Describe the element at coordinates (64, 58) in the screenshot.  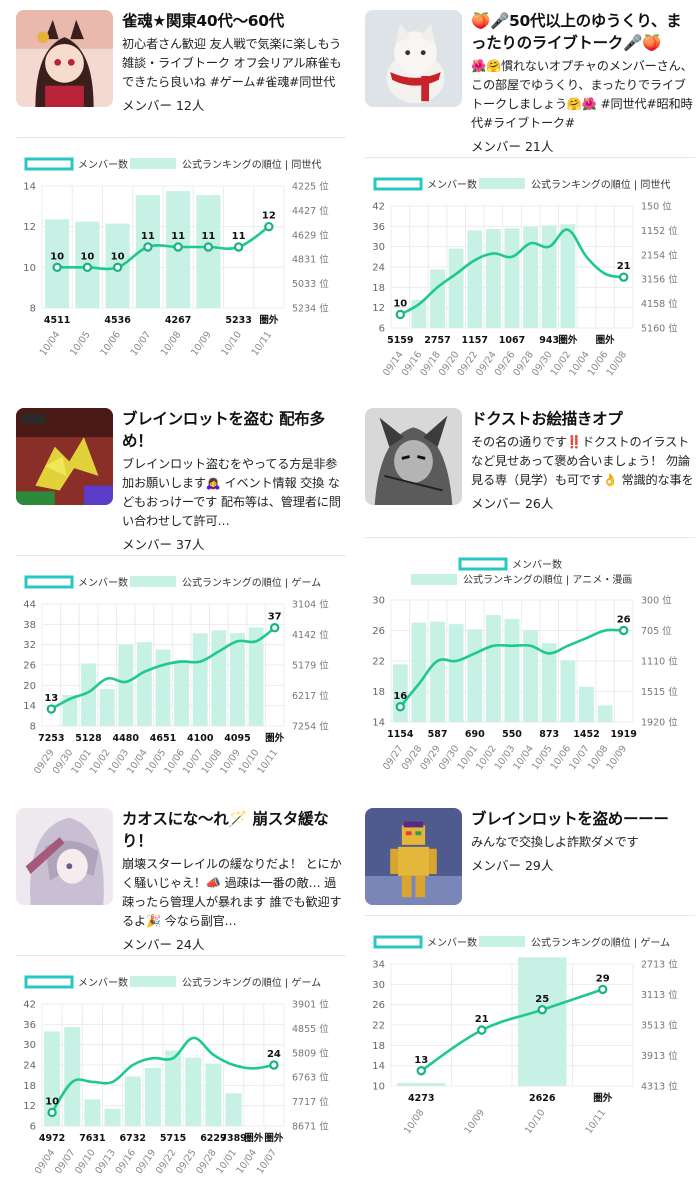
I see `anime-girl-avatar-icon` at that location.